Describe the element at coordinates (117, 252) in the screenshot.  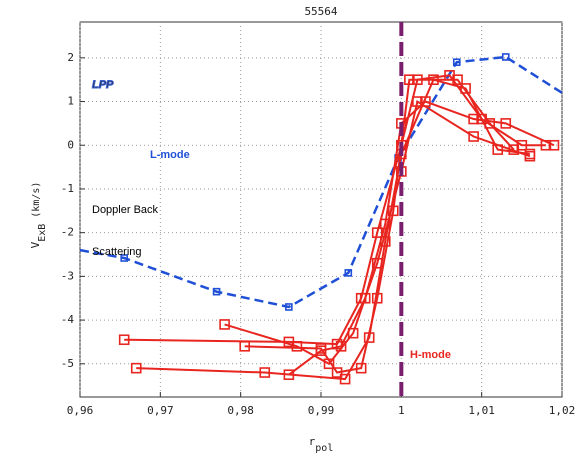
I see `annotation: Scattering` at that location.